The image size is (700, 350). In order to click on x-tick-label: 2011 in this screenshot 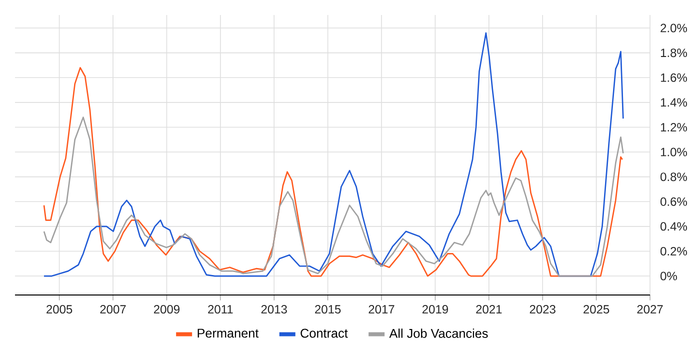, I will do `click(220, 309)`.